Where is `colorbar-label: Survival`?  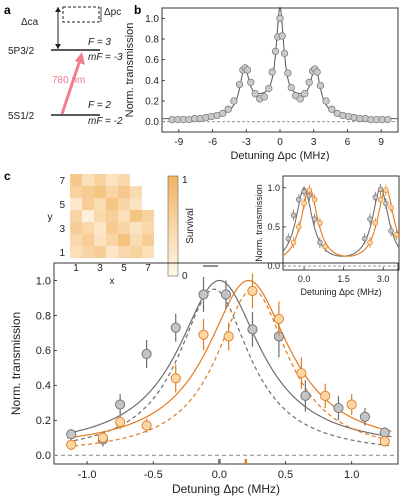
colorbar-label: Survival is located at coordinates (190, 226).